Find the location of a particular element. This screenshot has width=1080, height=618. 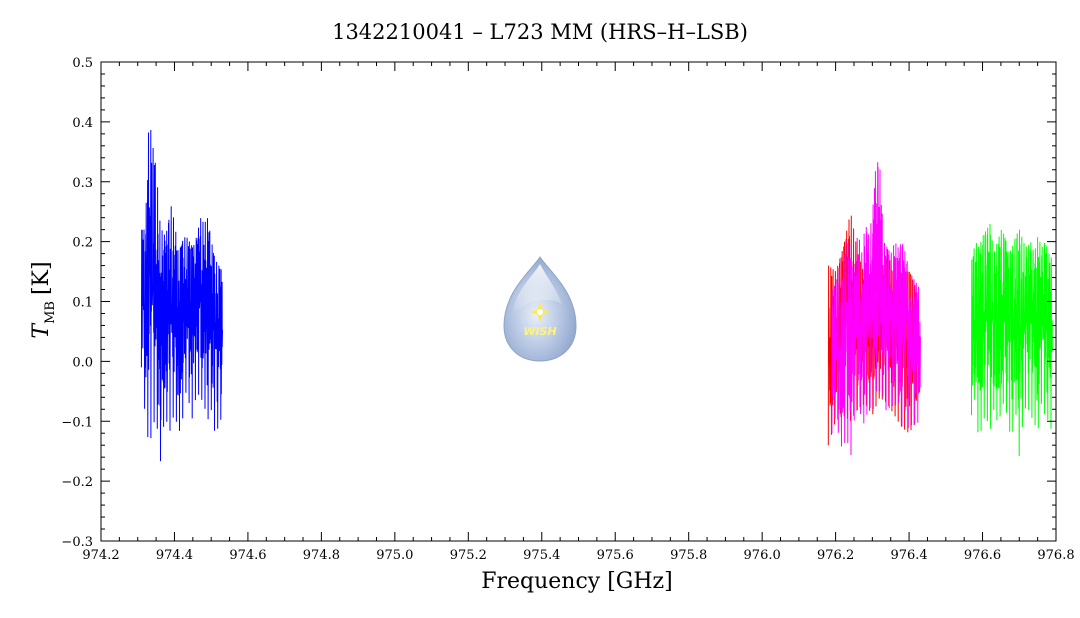

x-tick-label: 974.8 is located at coordinates (321, 555).